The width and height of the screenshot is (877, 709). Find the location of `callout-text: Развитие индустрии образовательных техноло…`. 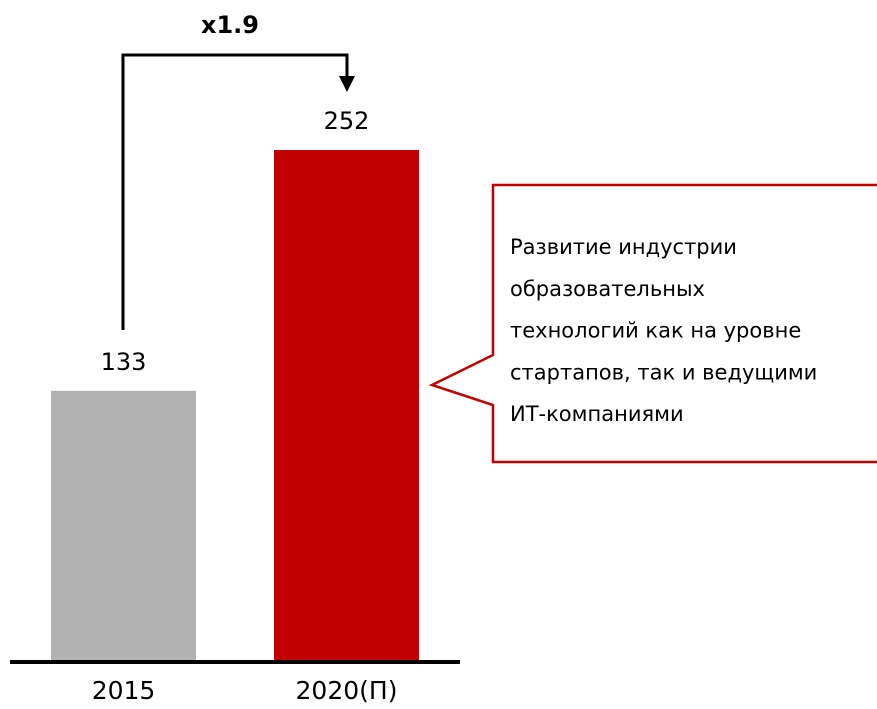

callout-text: Развитие индустрии образовательных техноло… is located at coordinates (663, 330).